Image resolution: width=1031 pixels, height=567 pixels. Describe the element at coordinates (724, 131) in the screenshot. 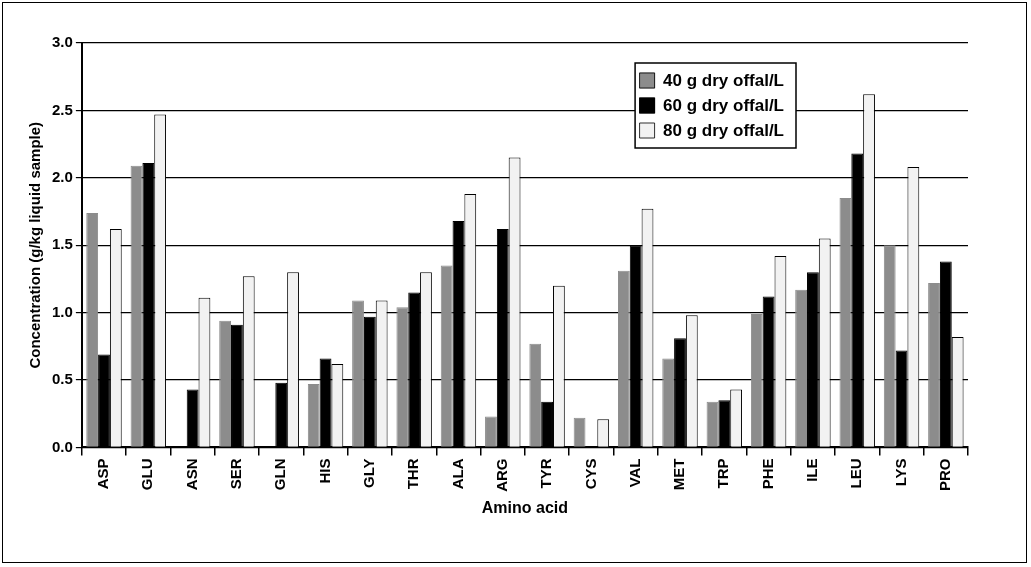

I see `legend-label: 80 g dry offal/L` at that location.